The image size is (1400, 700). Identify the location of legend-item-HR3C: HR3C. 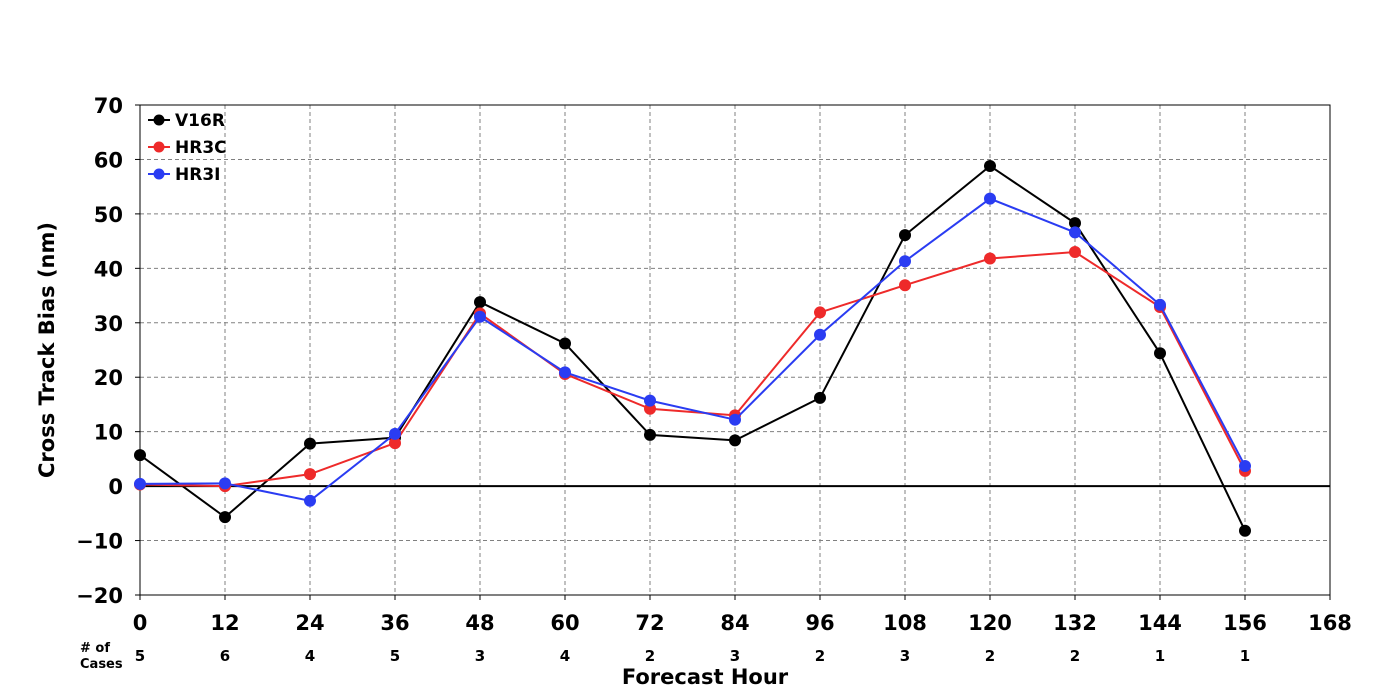
(187, 148).